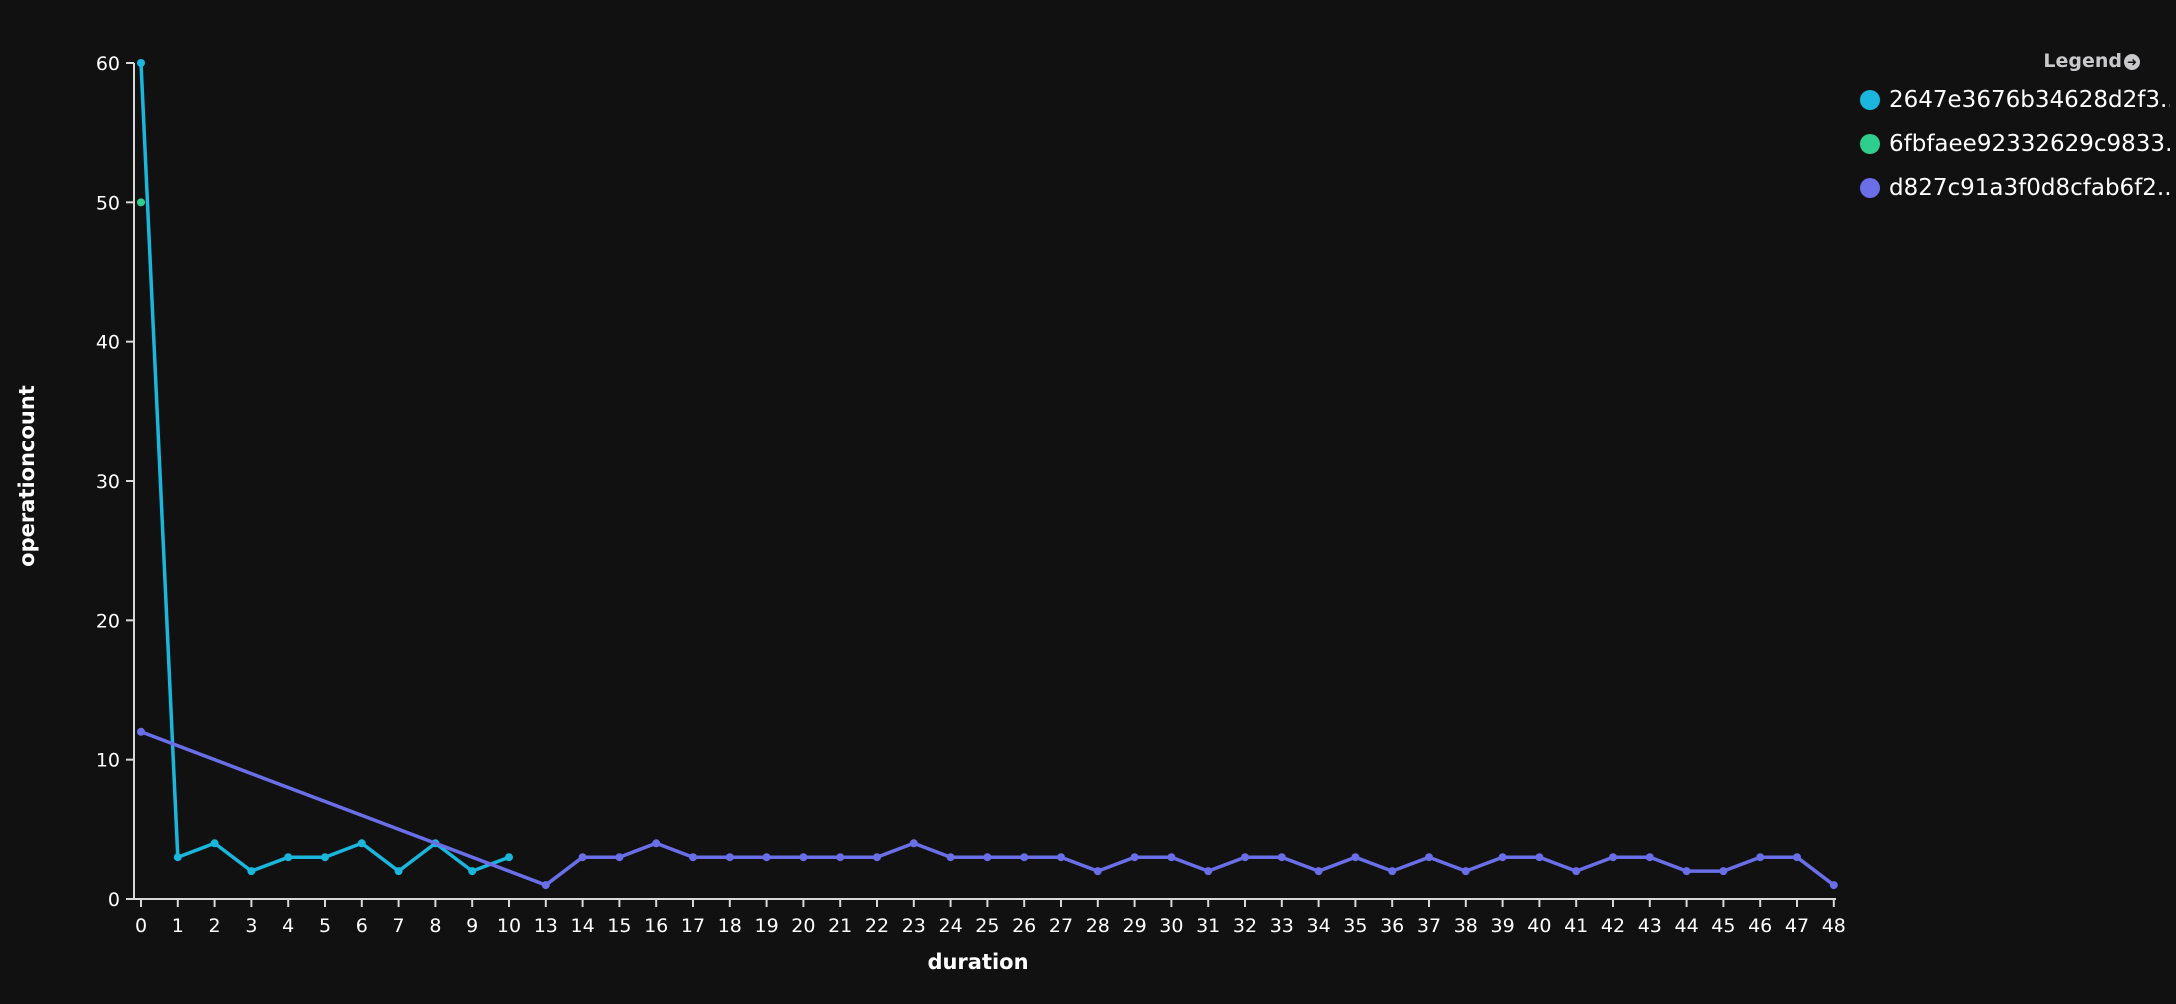  I want to click on x-tick-label: 47, so click(1797, 926).